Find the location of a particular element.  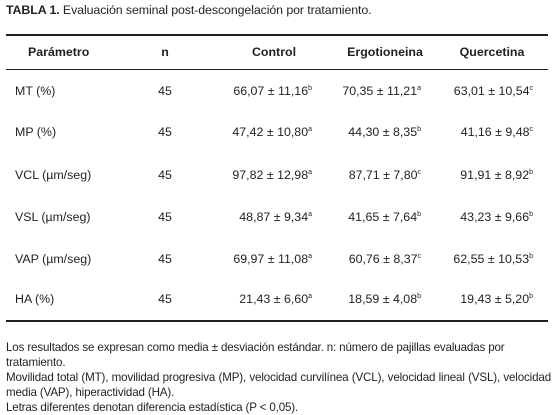

cell-ergo: 60,76 ± 8,37c is located at coordinates (385, 259).